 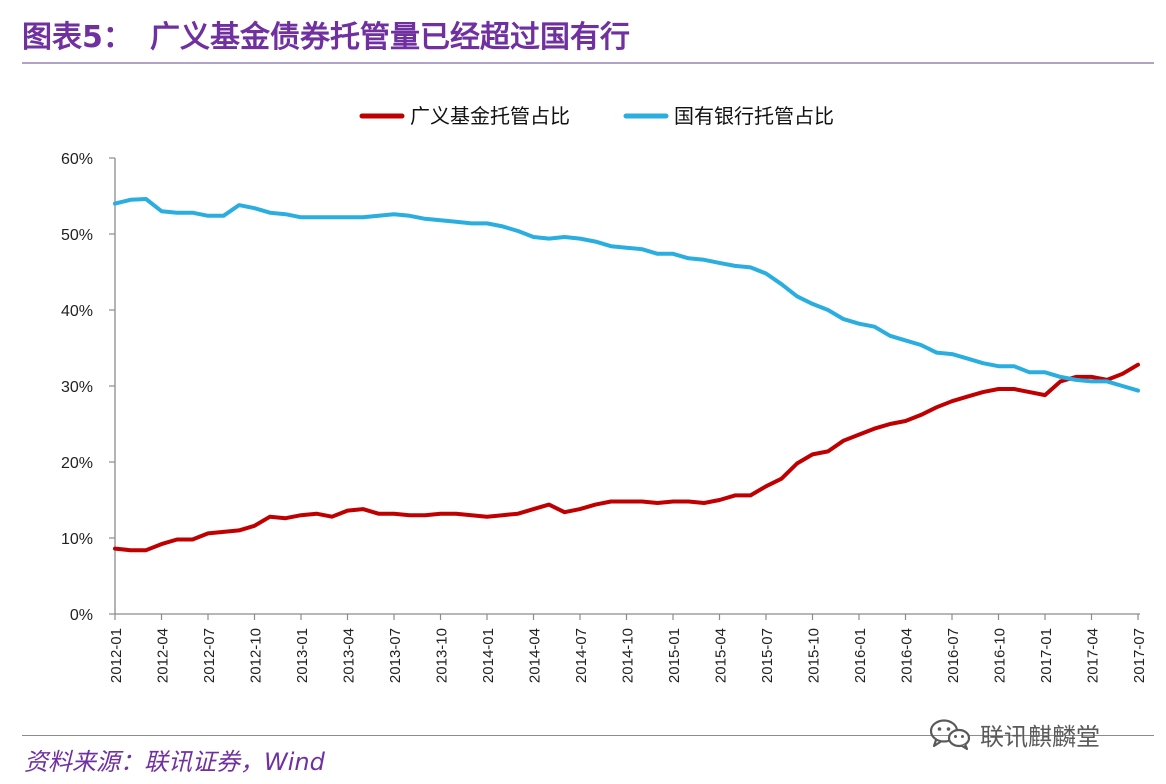 What do you see at coordinates (116, 655) in the screenshot?
I see `x-tick-label: 2012-01` at bounding box center [116, 655].